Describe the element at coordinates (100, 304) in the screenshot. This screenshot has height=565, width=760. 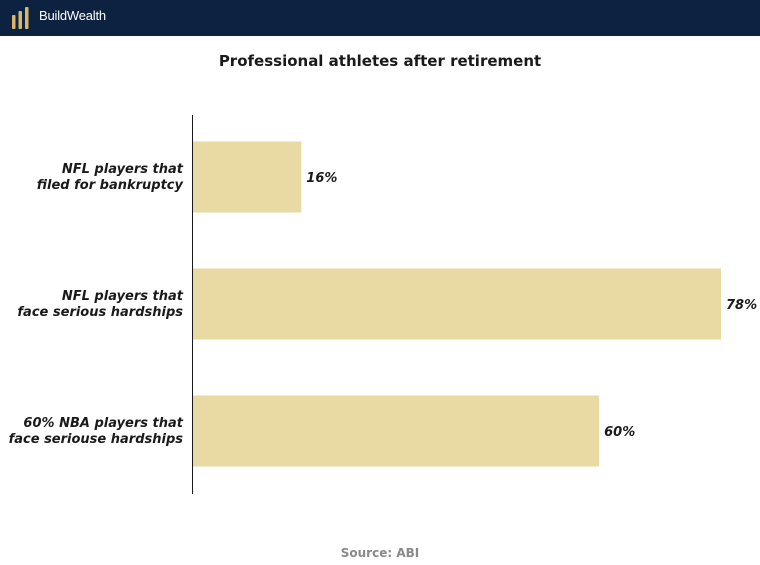
I see `category-label-2: NFL players that face serious hardships` at that location.